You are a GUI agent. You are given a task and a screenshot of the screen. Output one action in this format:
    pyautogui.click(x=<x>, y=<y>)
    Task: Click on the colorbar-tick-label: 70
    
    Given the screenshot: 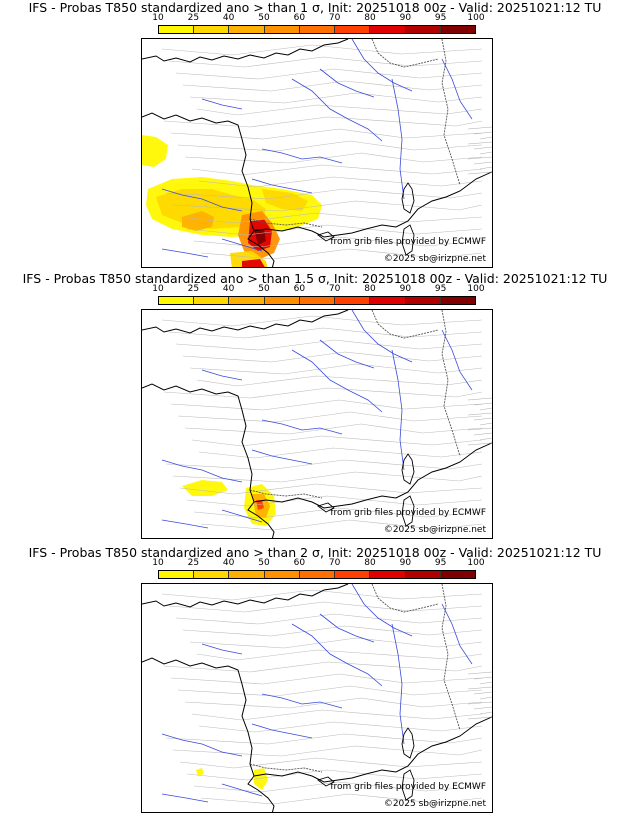 What is the action you would take?
    pyautogui.click(x=334, y=289)
    